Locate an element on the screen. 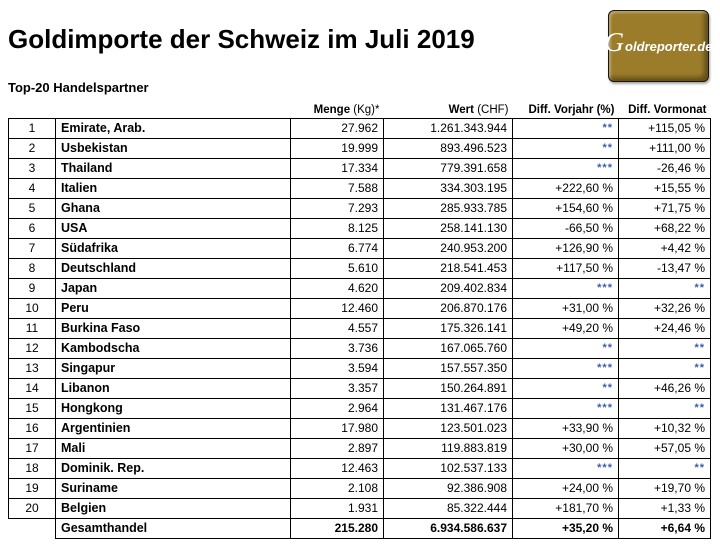 This screenshot has width=720, height=556. rank-cell: 18 is located at coordinates (32, 468).